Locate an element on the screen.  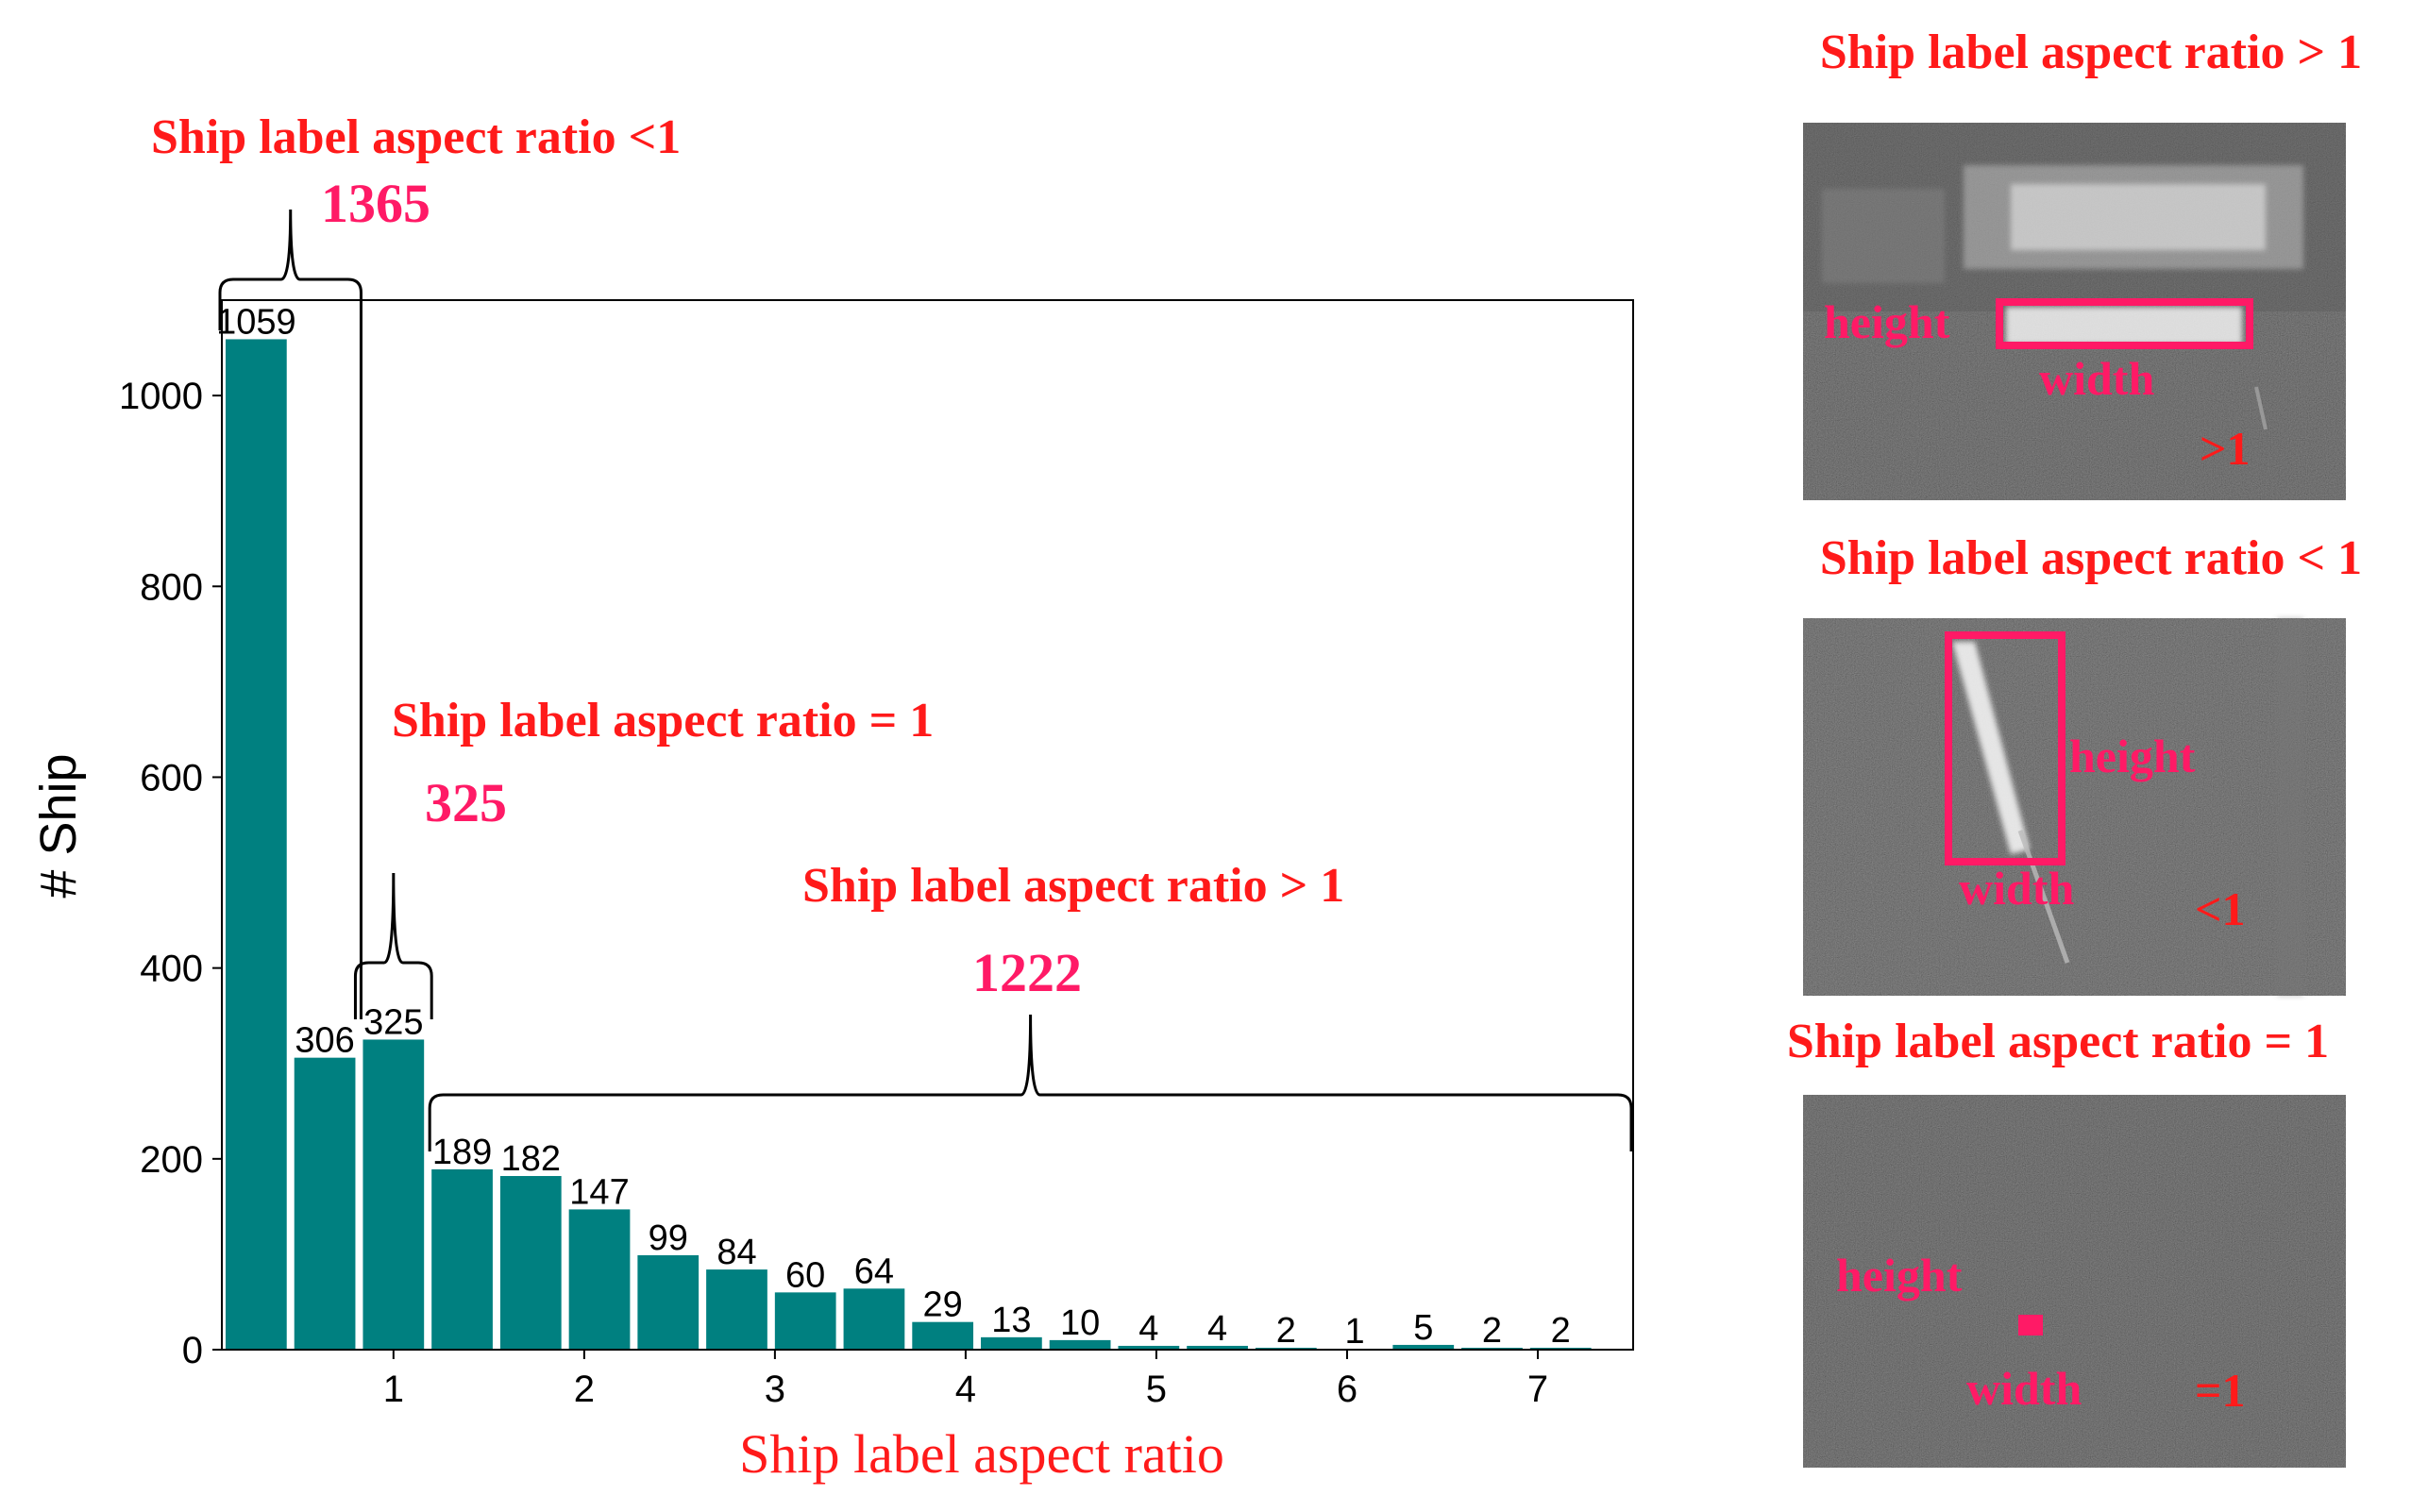
bar-value-label-7: 84 is located at coordinates (737, 1252).